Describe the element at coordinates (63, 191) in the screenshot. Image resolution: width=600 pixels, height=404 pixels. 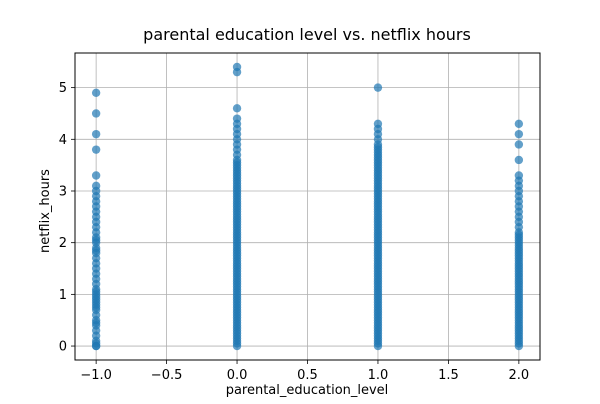
I see `y-tick-label: 3` at that location.